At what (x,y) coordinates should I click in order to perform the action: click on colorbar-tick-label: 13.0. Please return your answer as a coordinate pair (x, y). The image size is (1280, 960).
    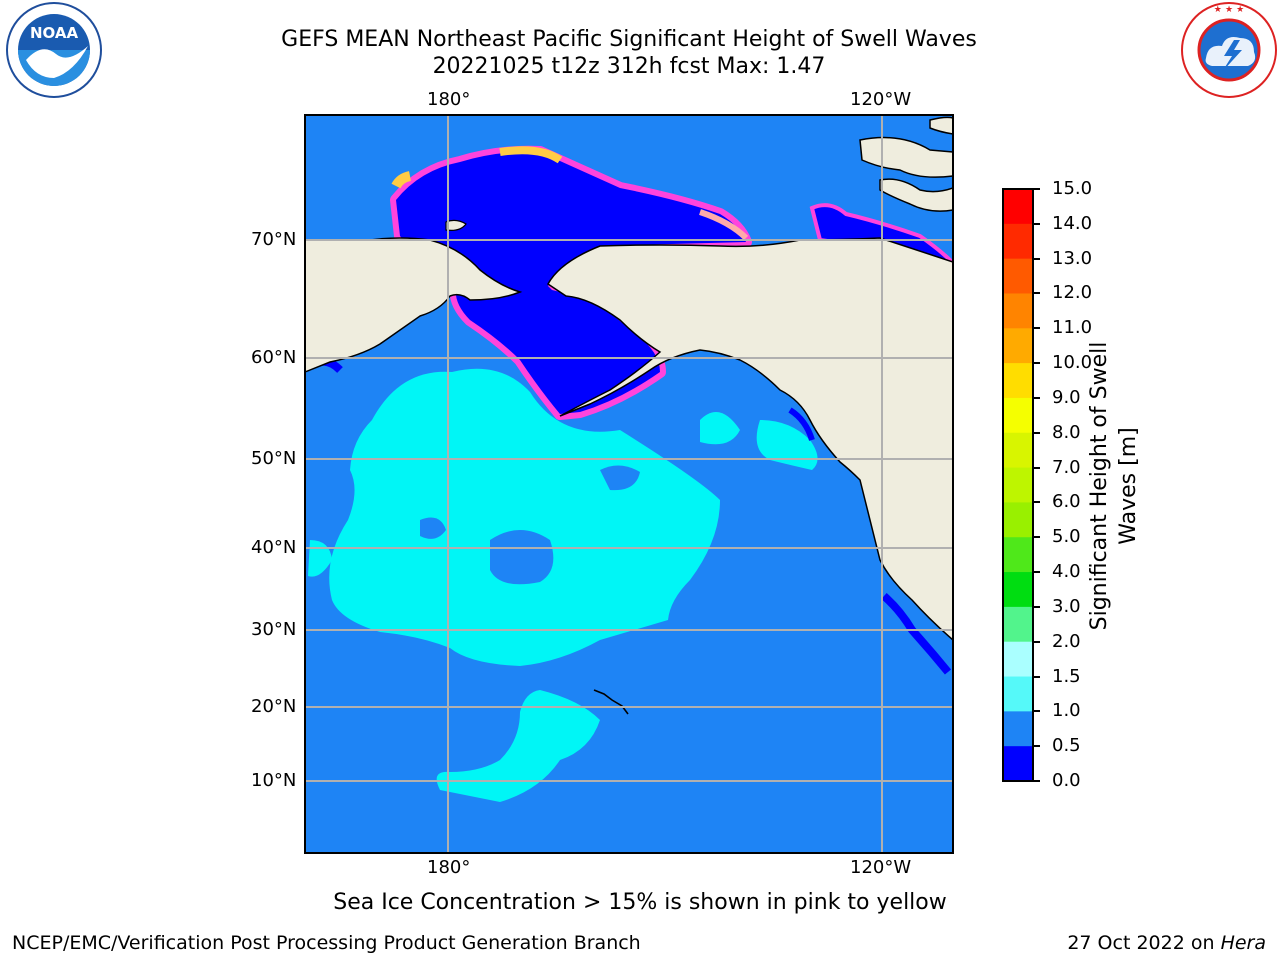
    Looking at the image, I should click on (1072, 258).